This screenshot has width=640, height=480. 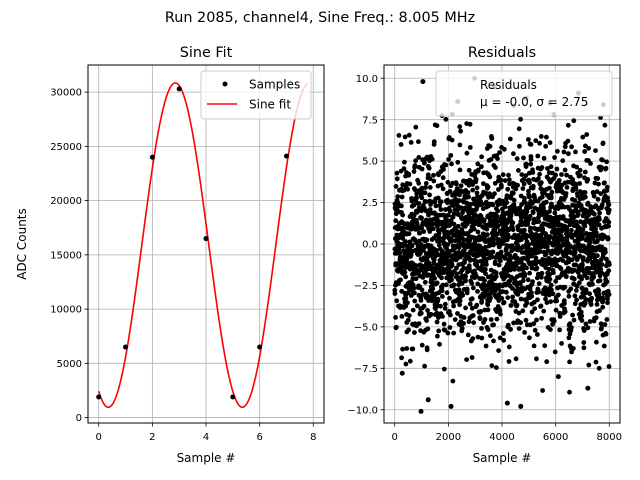 I want to click on residuals-xtick-label: 2000, so click(x=448, y=437).